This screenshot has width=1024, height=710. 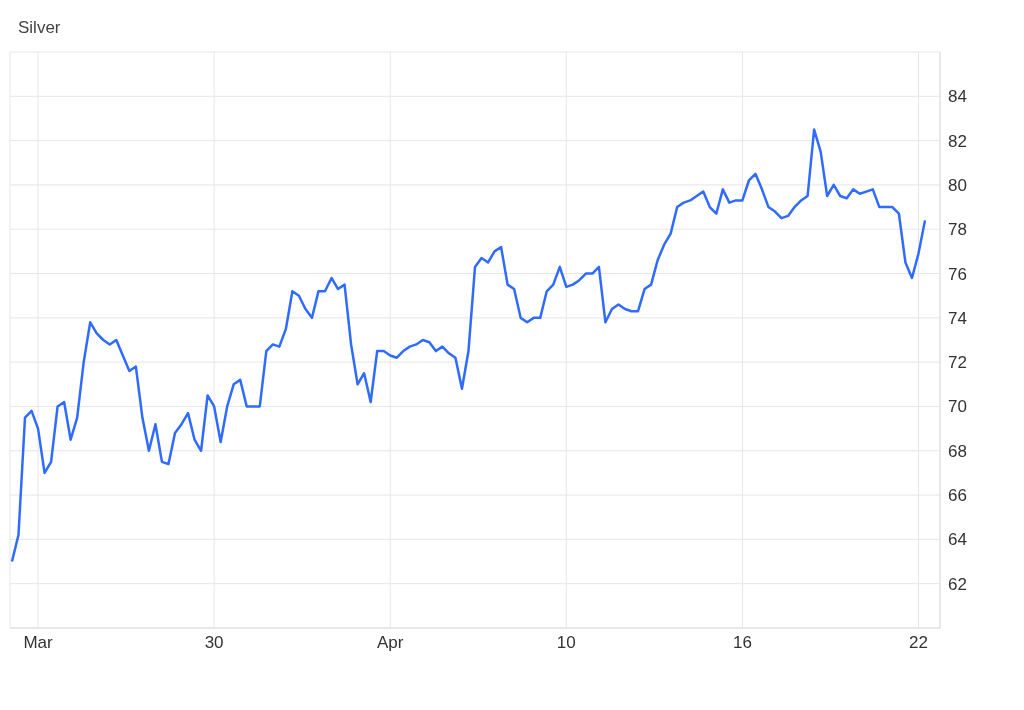 I want to click on x-tick-label: 22, so click(x=918, y=643).